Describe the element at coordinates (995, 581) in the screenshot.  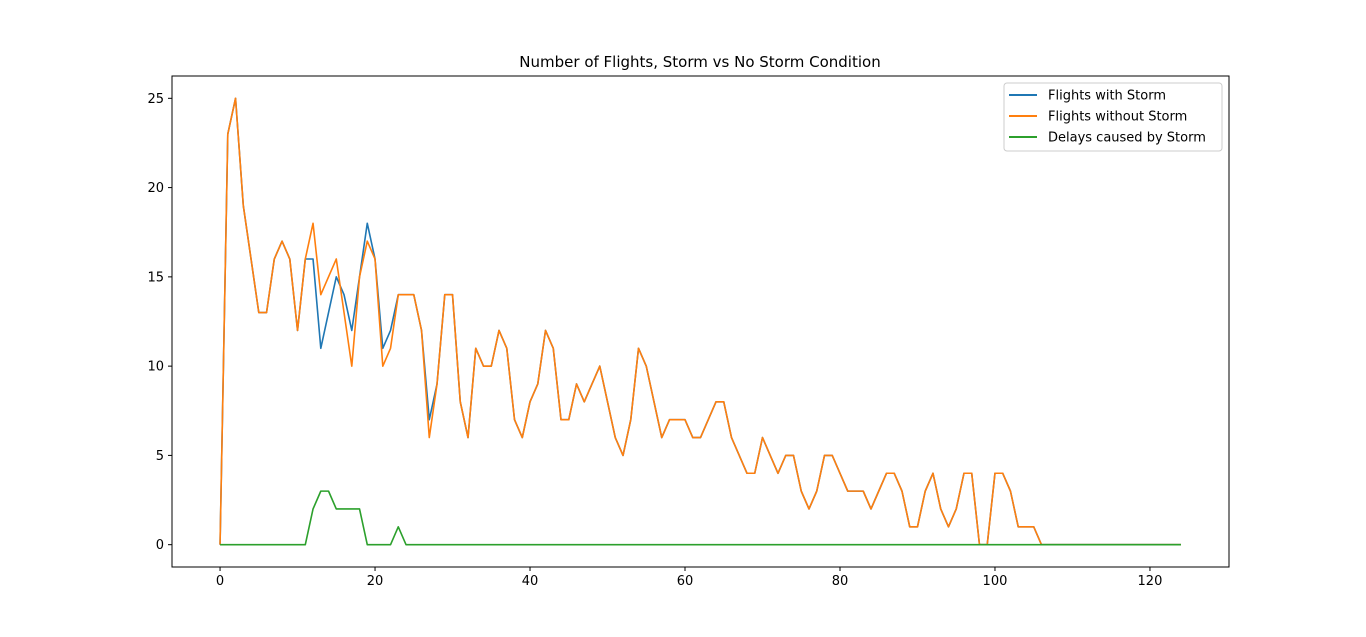
I see `x-tick-label: 100` at that location.